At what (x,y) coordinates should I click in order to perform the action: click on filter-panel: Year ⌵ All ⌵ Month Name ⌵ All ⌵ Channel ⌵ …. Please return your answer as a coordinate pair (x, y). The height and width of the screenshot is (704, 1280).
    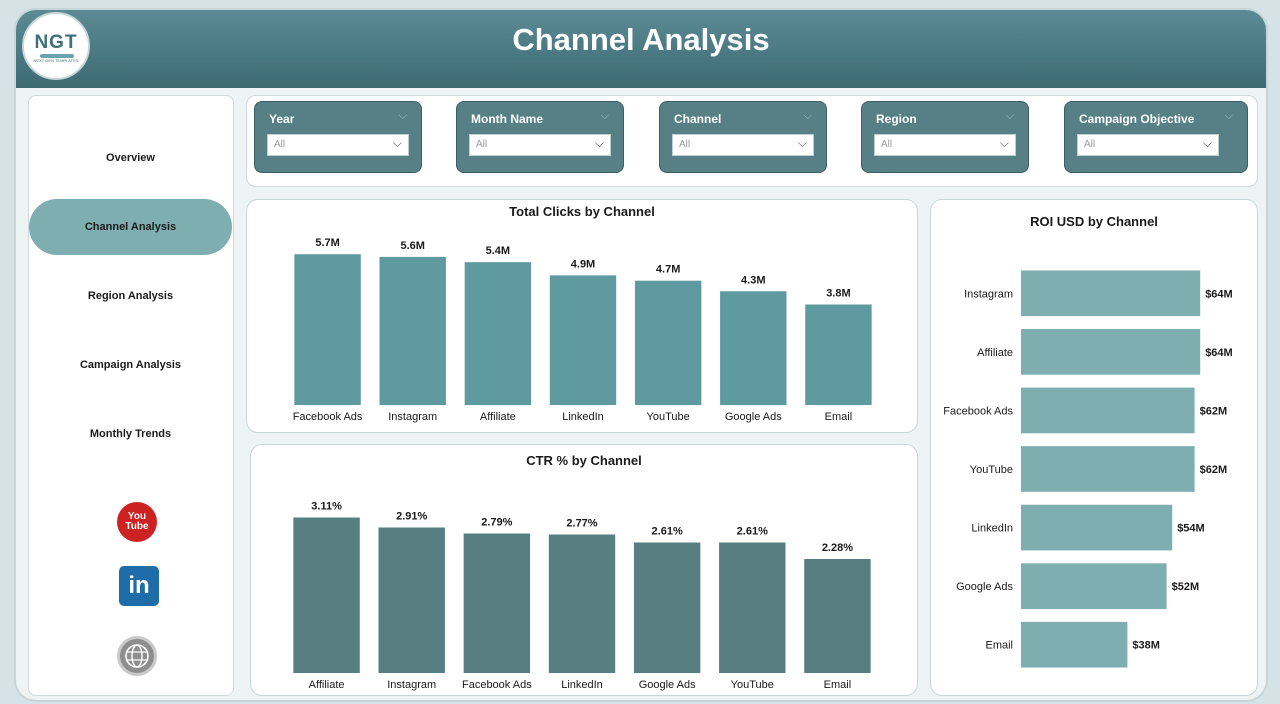
    Looking at the image, I should click on (752, 141).